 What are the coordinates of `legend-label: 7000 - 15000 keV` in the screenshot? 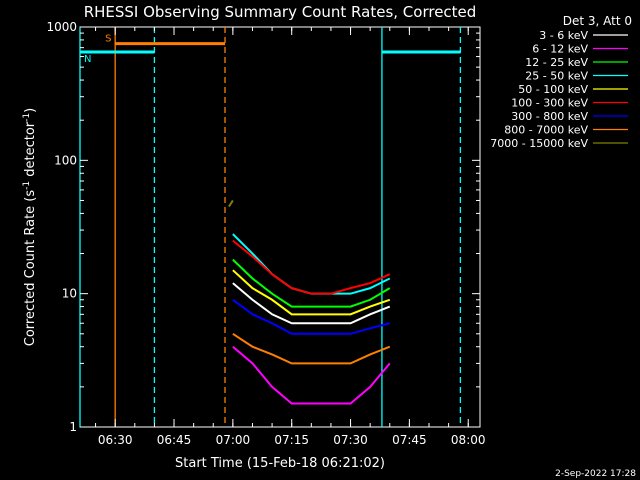 It's located at (539, 143).